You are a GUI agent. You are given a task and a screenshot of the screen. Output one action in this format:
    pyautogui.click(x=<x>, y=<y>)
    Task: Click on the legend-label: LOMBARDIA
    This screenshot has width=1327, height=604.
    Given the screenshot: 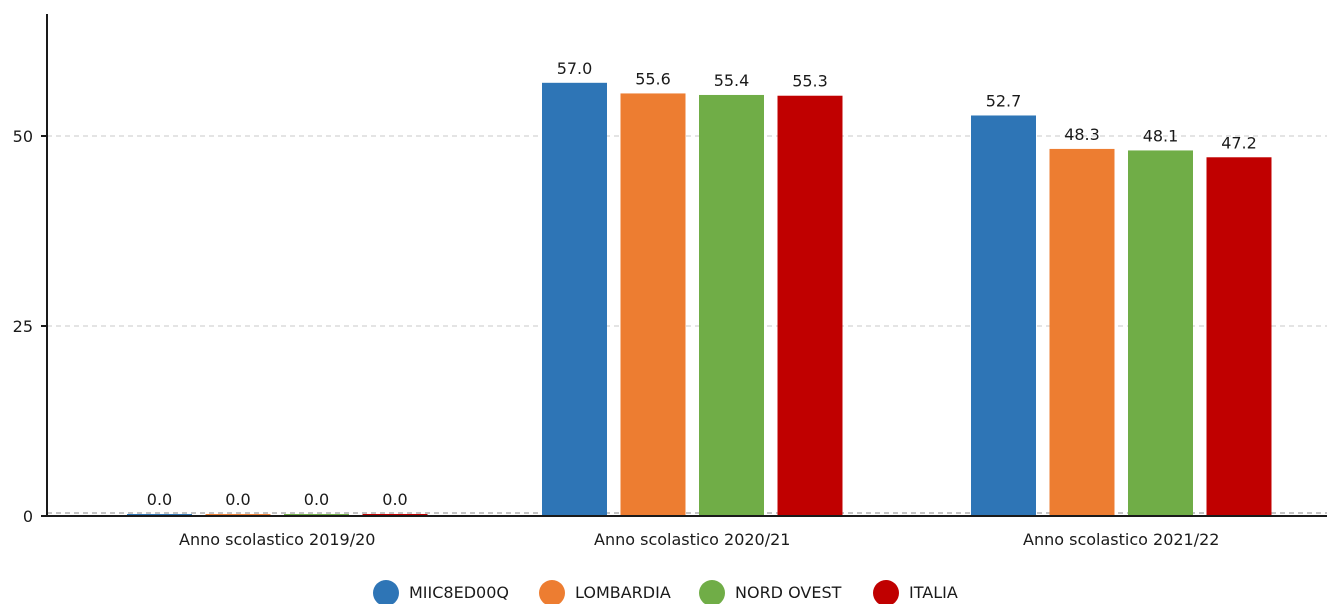 What is the action you would take?
    pyautogui.click(x=623, y=592)
    